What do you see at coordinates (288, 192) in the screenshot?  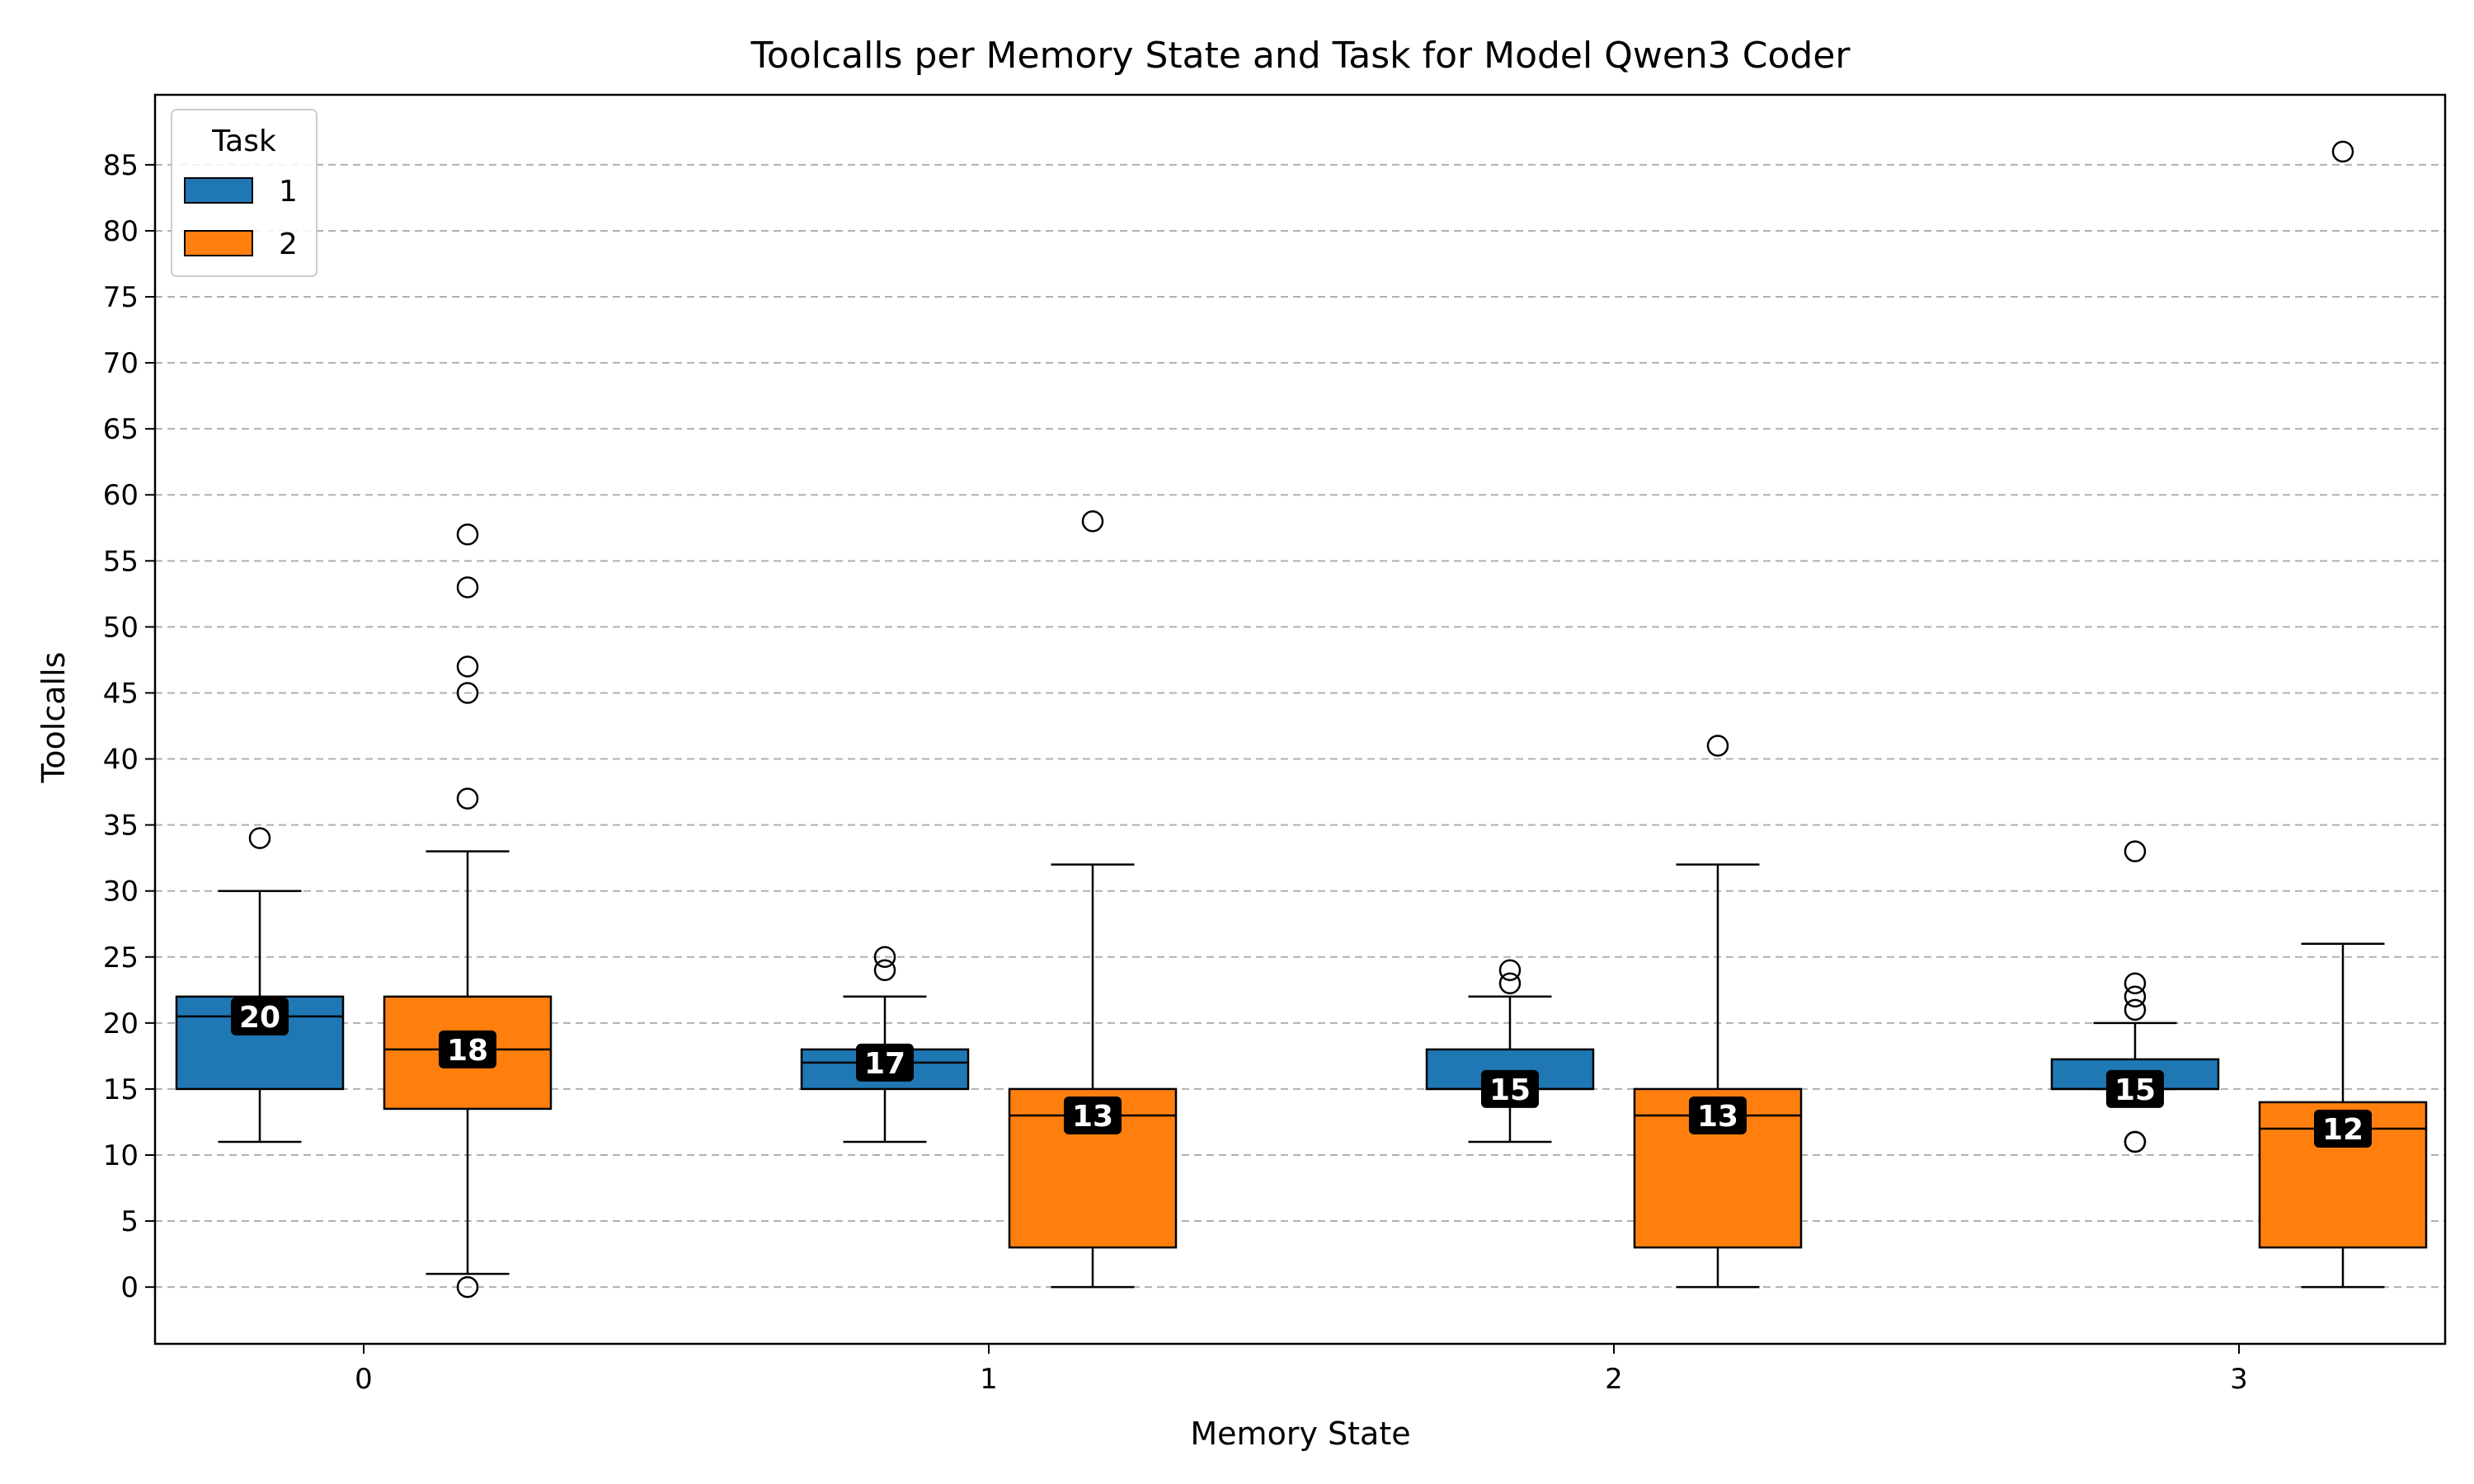 I see `legend-label-task1: 1` at bounding box center [288, 192].